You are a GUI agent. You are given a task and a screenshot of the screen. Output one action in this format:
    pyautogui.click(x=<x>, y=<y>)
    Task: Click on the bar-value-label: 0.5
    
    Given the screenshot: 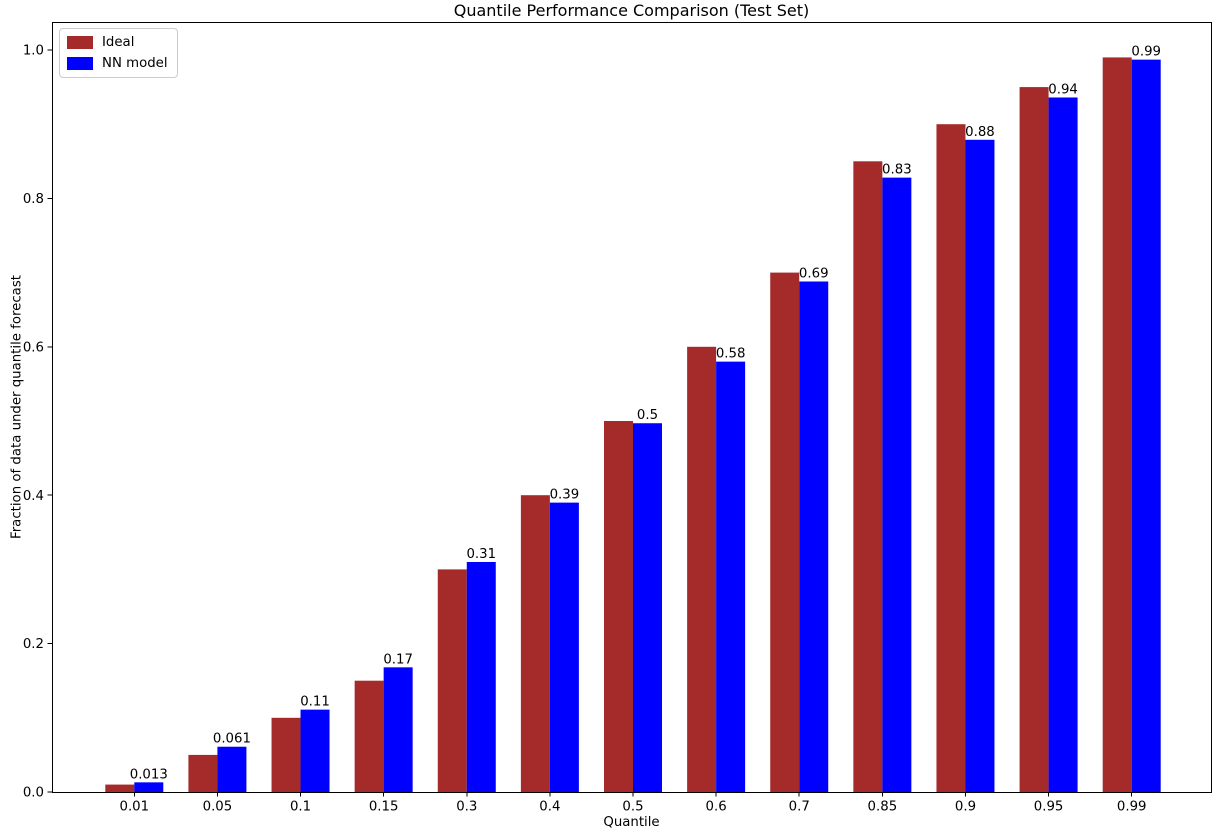 What is the action you would take?
    pyautogui.click(x=647, y=415)
    